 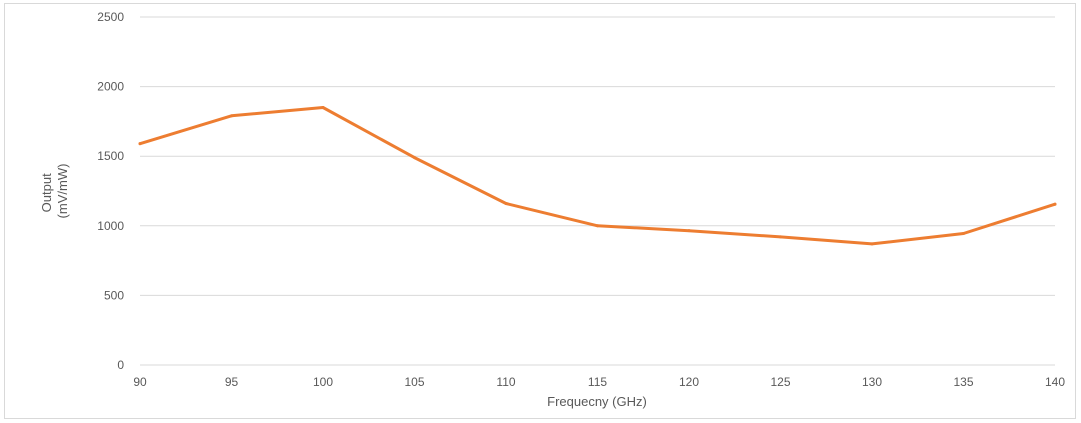 I want to click on x-tick-label: 110, so click(x=505, y=382).